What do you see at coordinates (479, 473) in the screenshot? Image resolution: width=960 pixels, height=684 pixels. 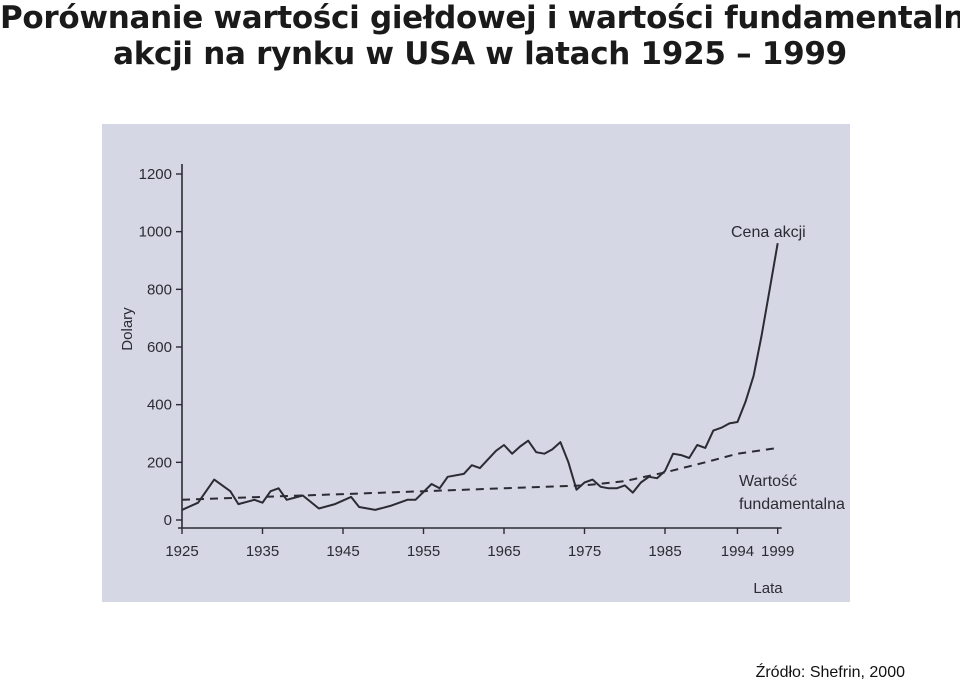 I see `series-line-fundamental-value` at bounding box center [479, 473].